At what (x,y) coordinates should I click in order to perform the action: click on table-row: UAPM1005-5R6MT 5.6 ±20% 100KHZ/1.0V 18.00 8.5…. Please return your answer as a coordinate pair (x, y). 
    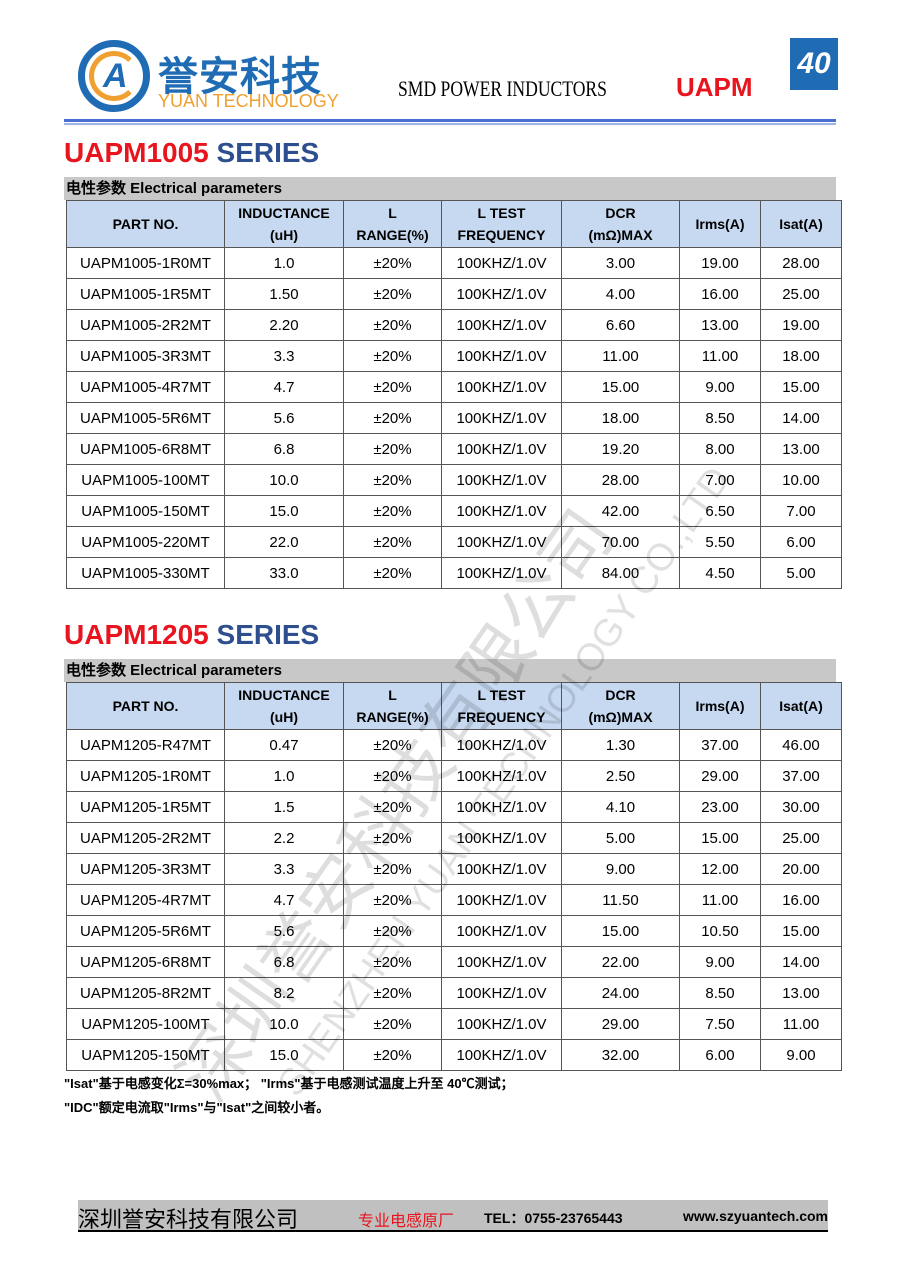
    Looking at the image, I should click on (454, 418).